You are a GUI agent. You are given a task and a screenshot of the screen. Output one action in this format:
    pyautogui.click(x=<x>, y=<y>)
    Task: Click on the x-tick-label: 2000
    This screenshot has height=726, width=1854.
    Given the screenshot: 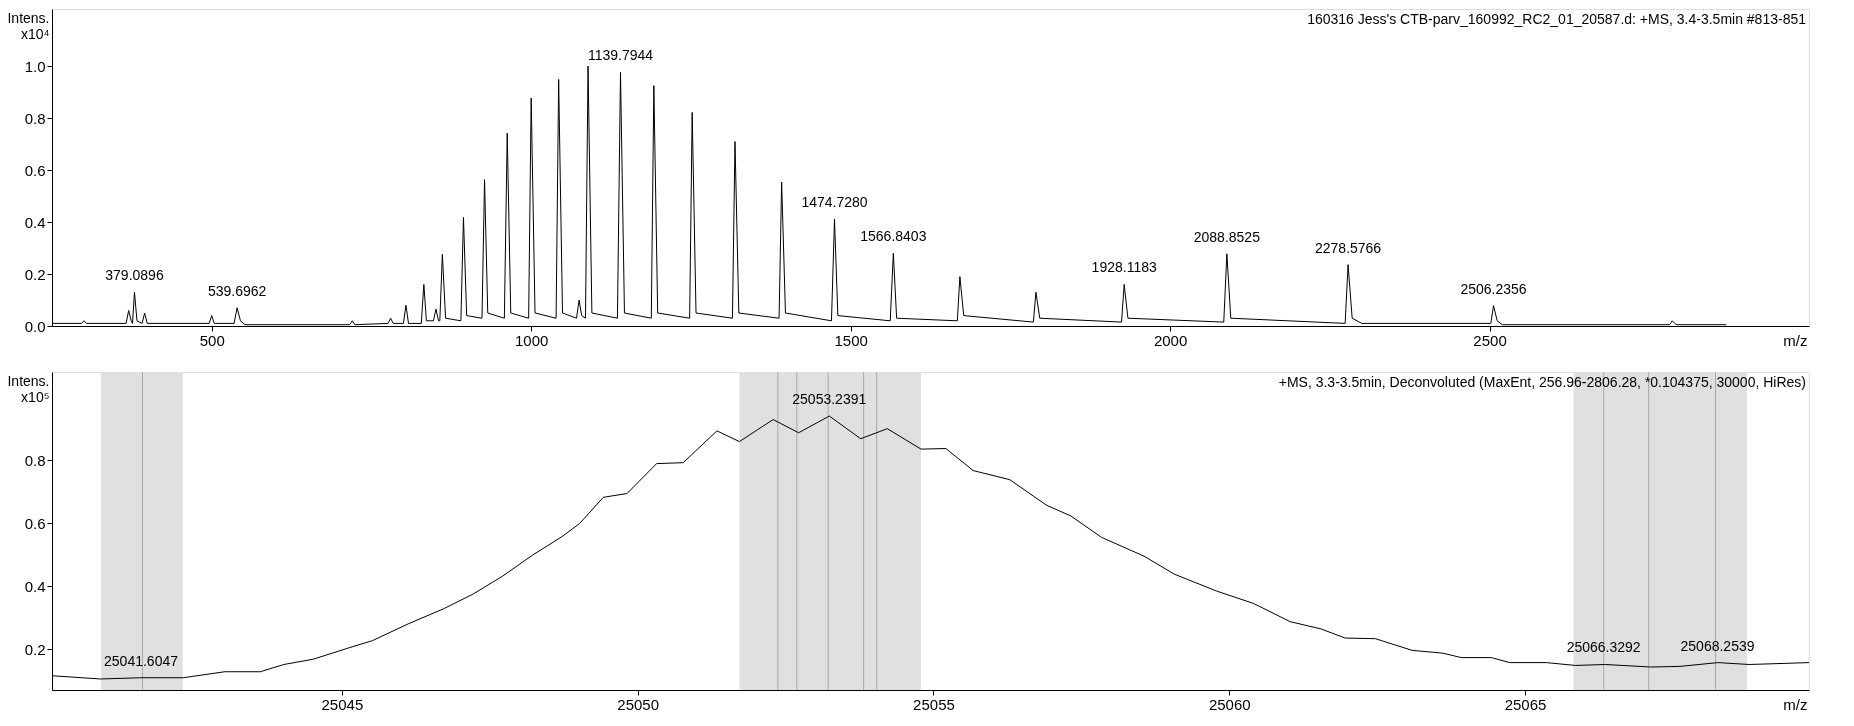 What is the action you would take?
    pyautogui.click(x=1170, y=340)
    